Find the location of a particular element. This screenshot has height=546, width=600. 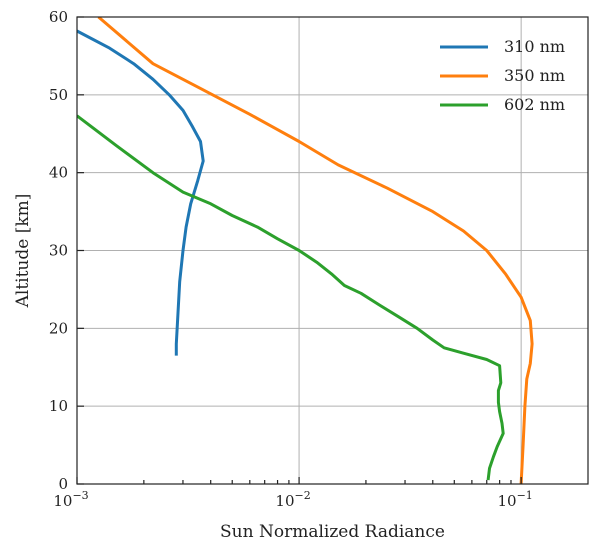

y-tick-labels: 0 10 20 30 40 50 60 is located at coordinates (58, 250).